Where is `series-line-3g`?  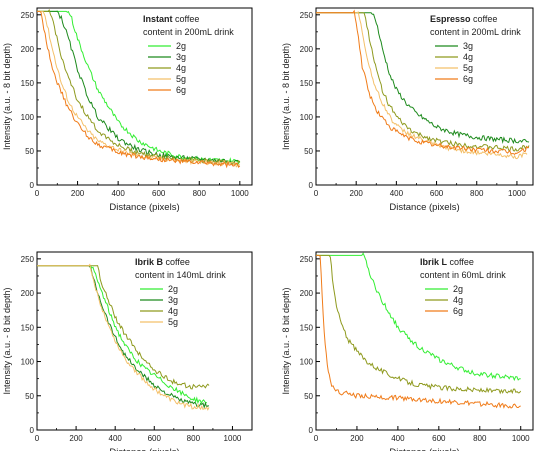 series-line-3g is located at coordinates (123, 337).